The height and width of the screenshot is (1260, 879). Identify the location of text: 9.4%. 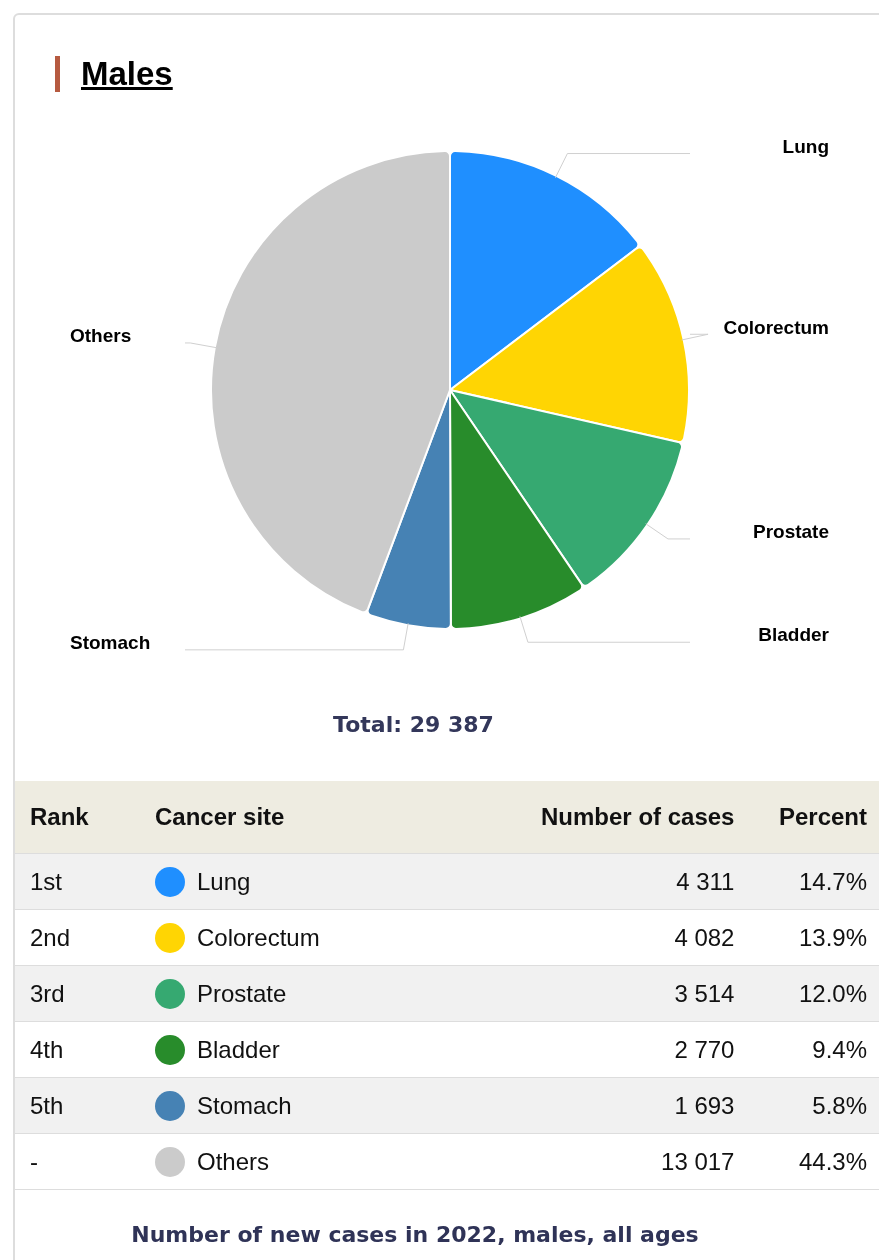
(806, 1049).